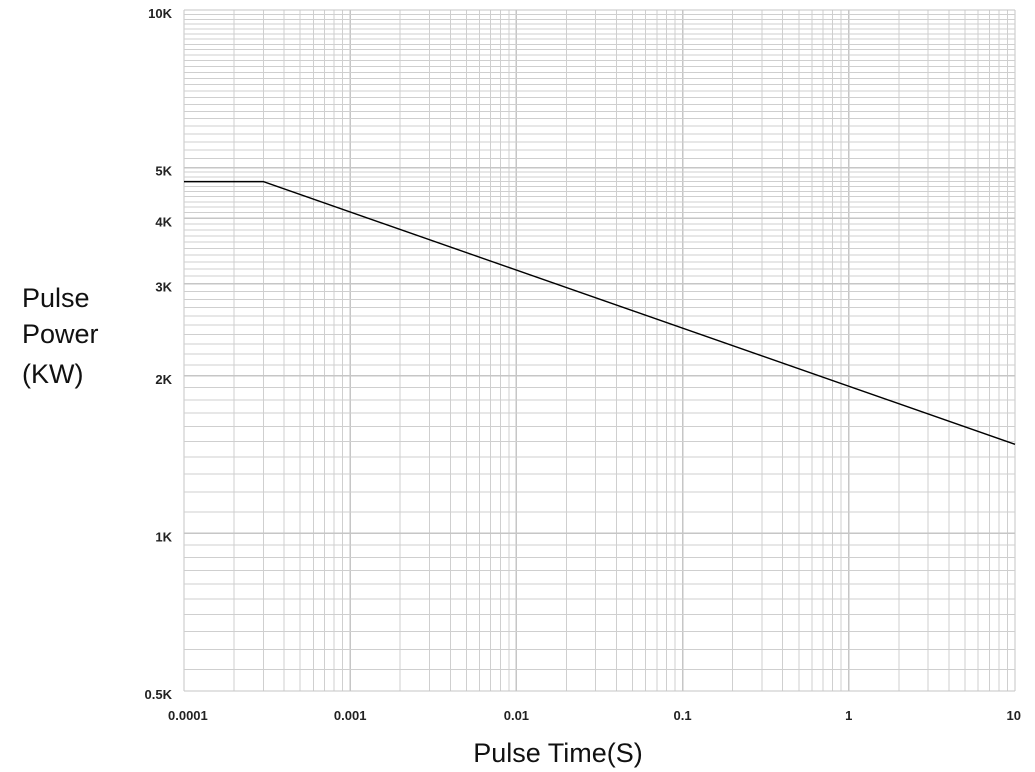 This screenshot has height=772, width=1035. What do you see at coordinates (594, 715) in the screenshot?
I see `x-axis-ticks: 0.0001 0.001 0.01 0.1 1 10` at bounding box center [594, 715].